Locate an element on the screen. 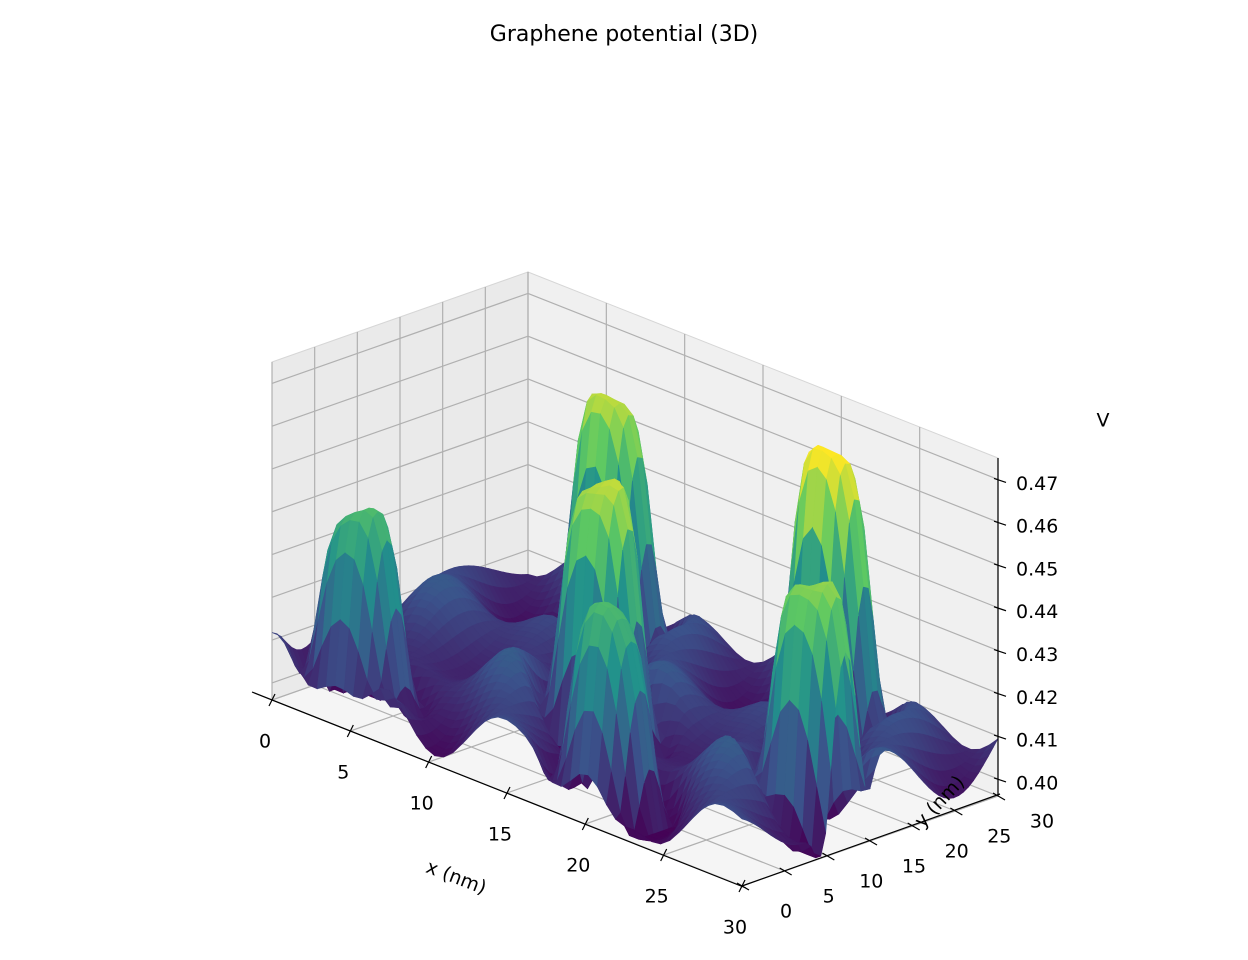  x-tick-label: 0 is located at coordinates (265, 742).